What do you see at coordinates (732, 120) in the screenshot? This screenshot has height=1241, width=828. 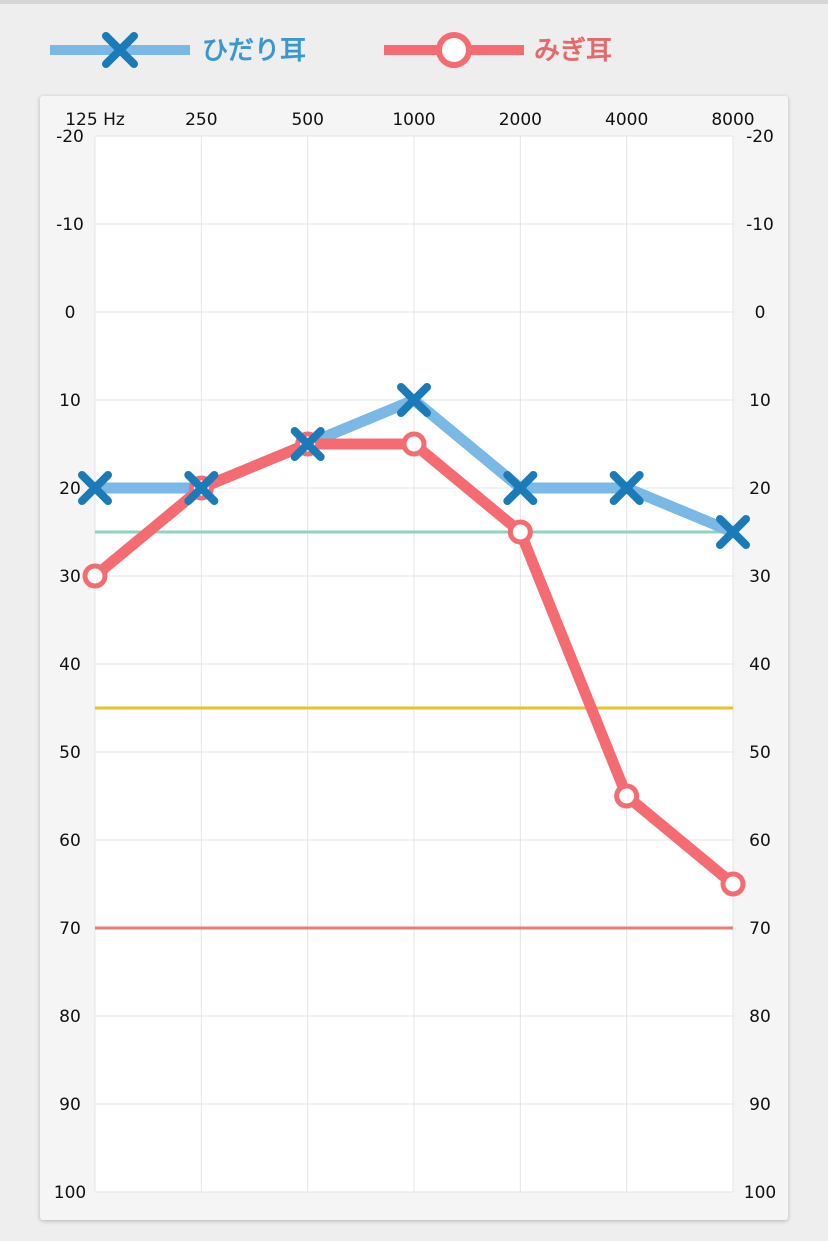 I see `x-tick-label: 8000` at bounding box center [732, 120].